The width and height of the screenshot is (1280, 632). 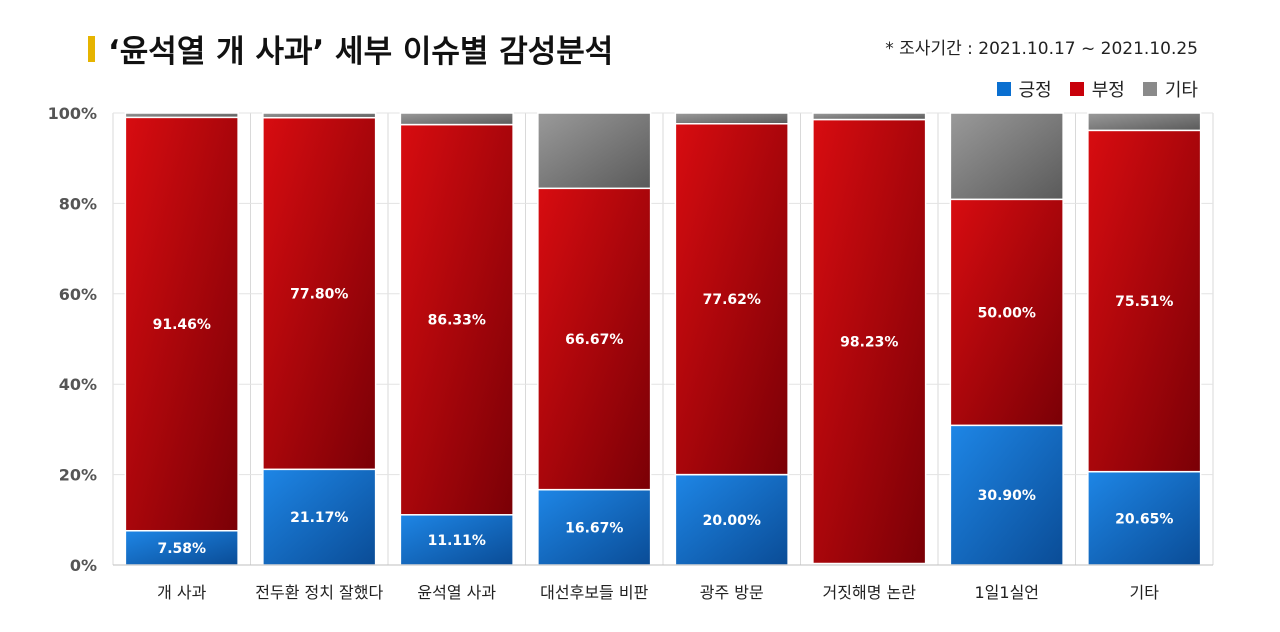 I want to click on data-label: 86.33%, so click(x=457, y=321).